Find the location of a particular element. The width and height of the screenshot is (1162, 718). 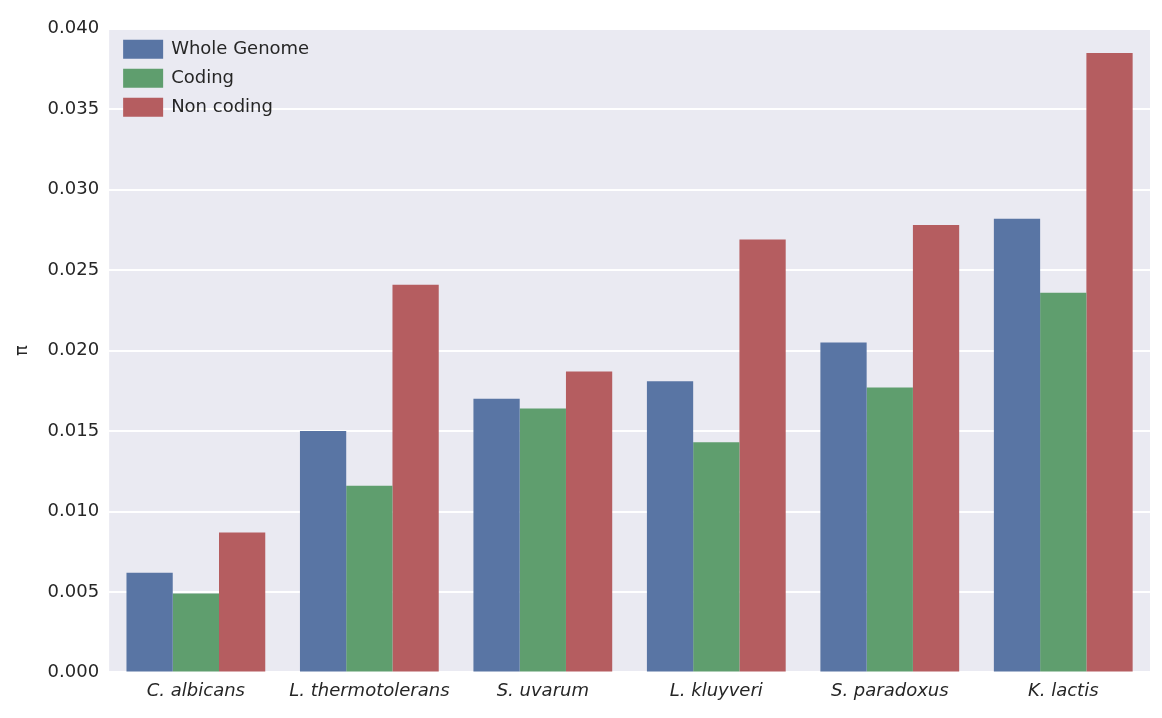

y-tick-label: 0.000 is located at coordinates (73, 671).